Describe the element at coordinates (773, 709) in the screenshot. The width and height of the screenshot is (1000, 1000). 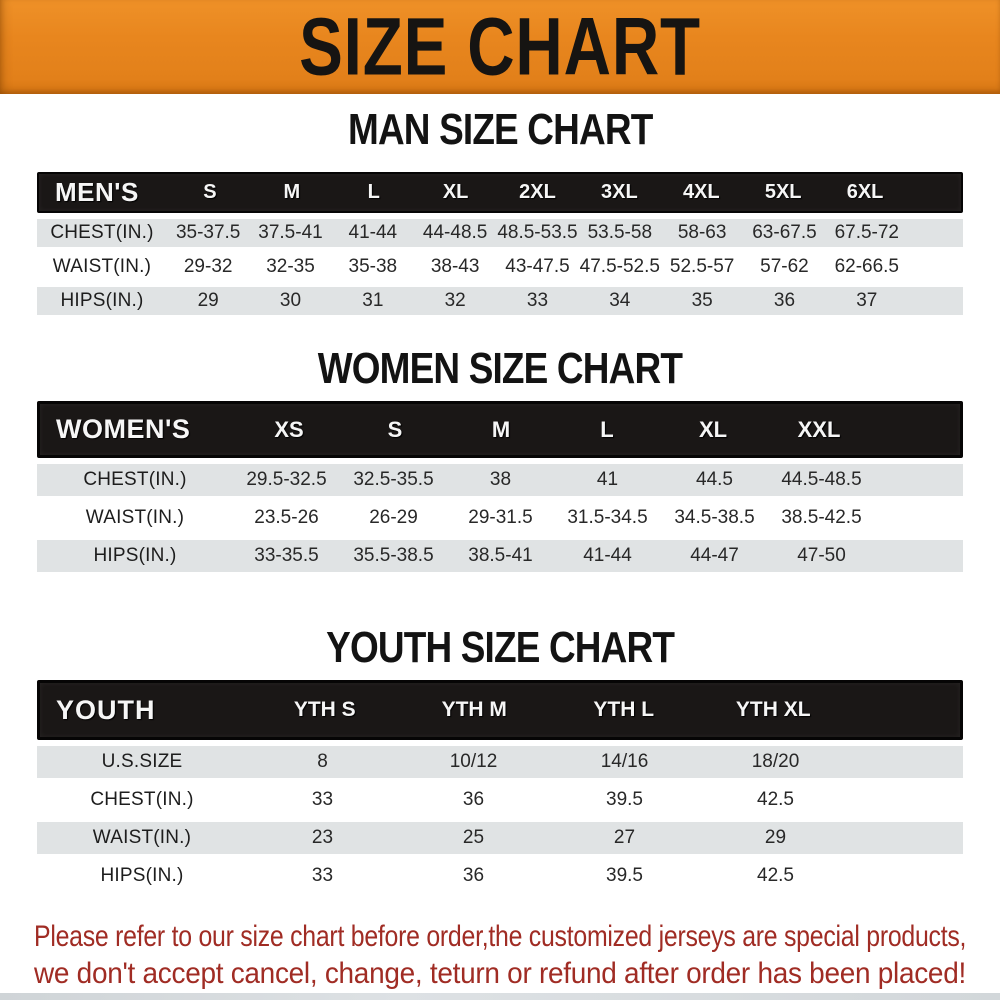
I see `size-column-header: YTH XL` at that location.